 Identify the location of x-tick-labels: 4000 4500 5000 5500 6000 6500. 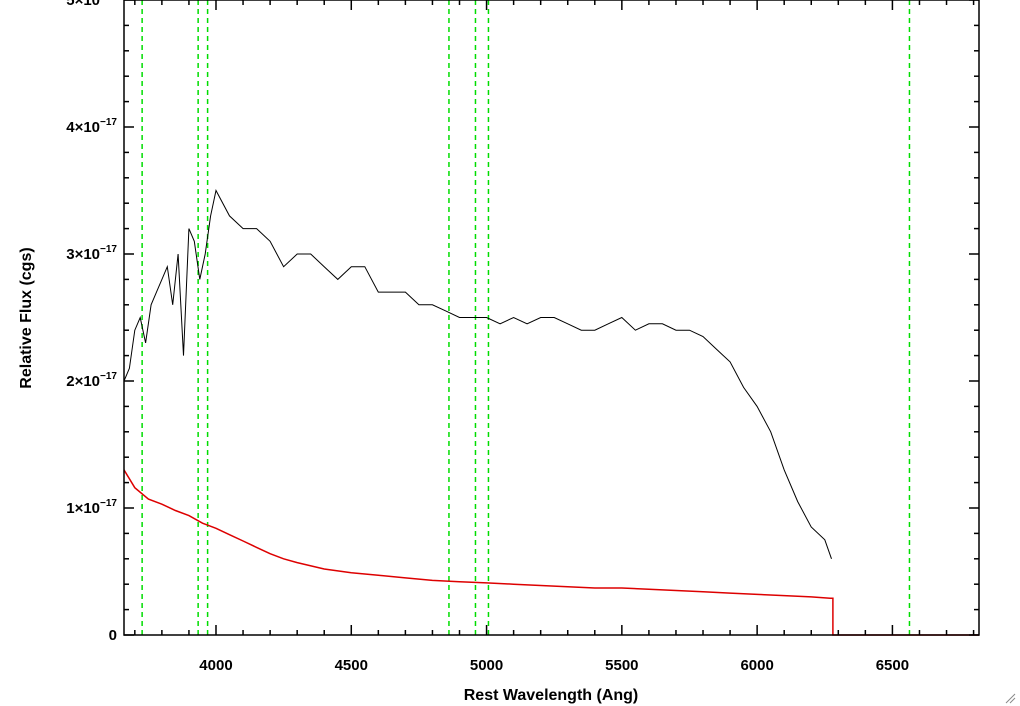
(554, 665).